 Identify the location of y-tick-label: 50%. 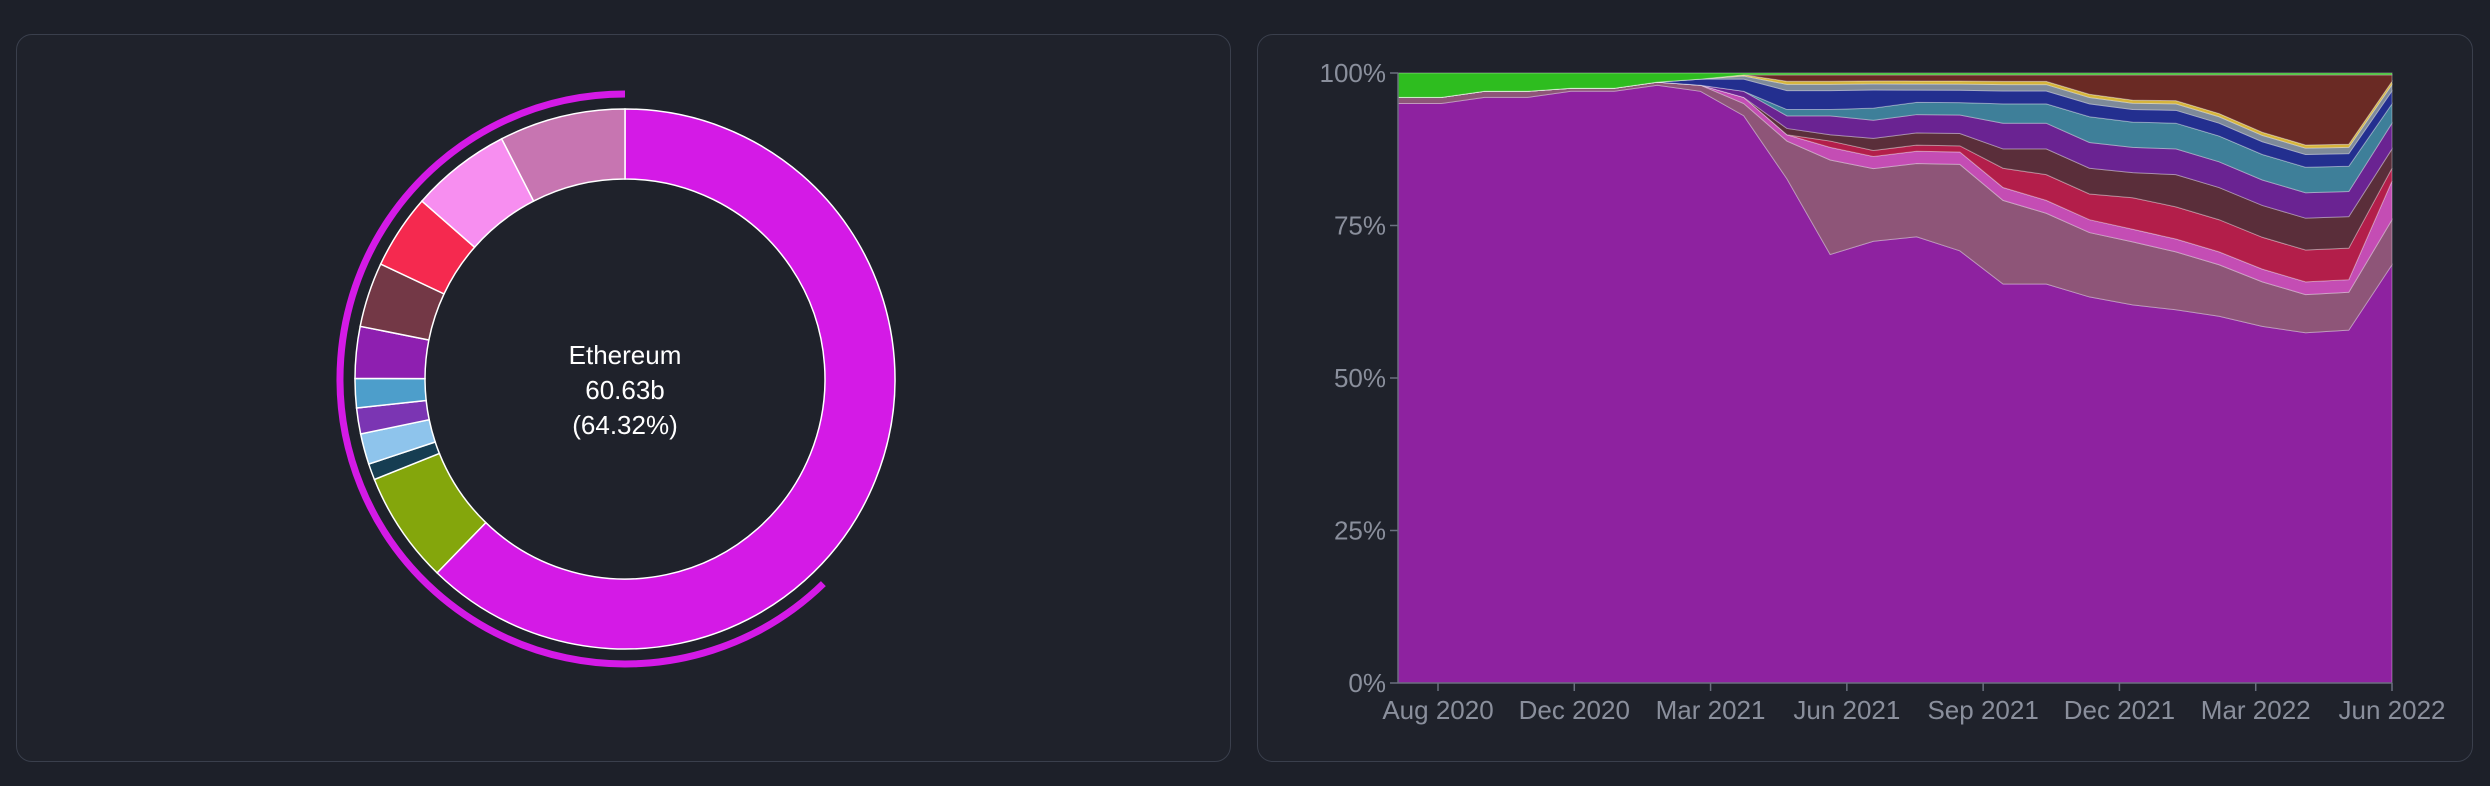
(1360, 378).